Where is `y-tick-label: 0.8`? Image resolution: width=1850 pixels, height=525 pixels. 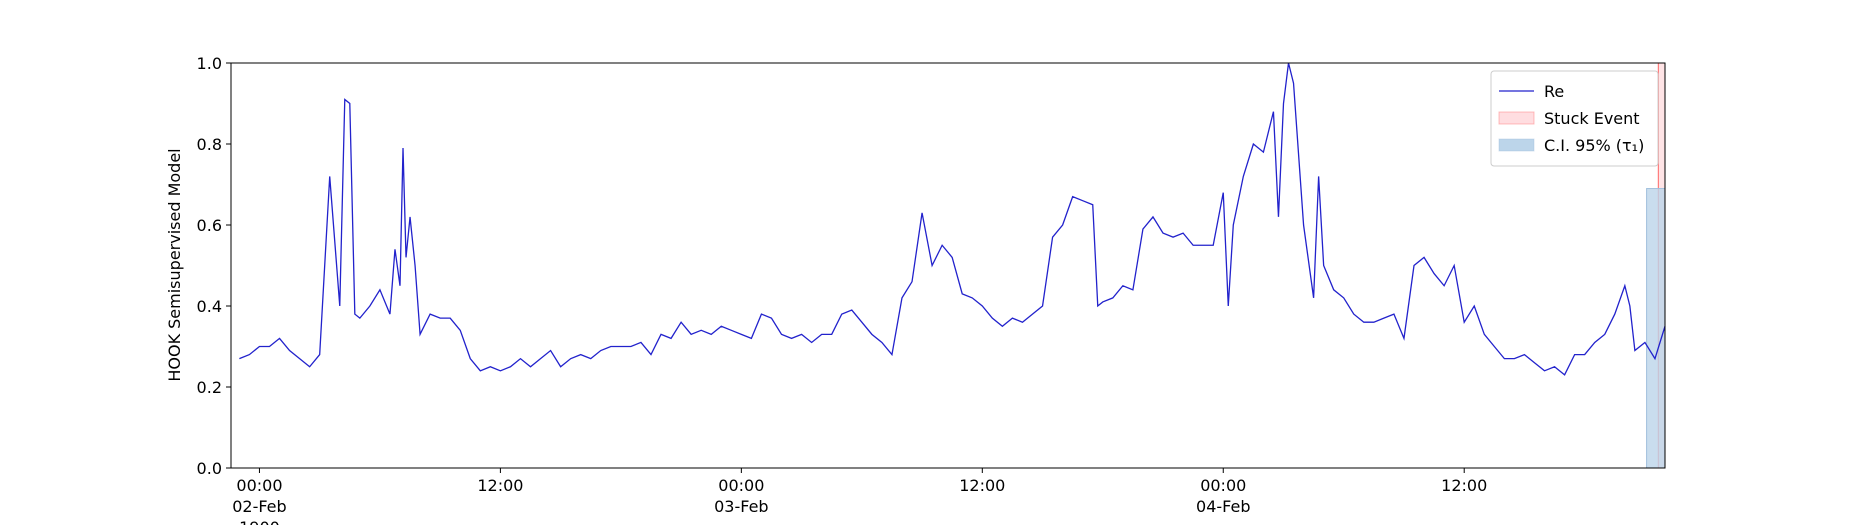 y-tick-label: 0.8 is located at coordinates (209, 144).